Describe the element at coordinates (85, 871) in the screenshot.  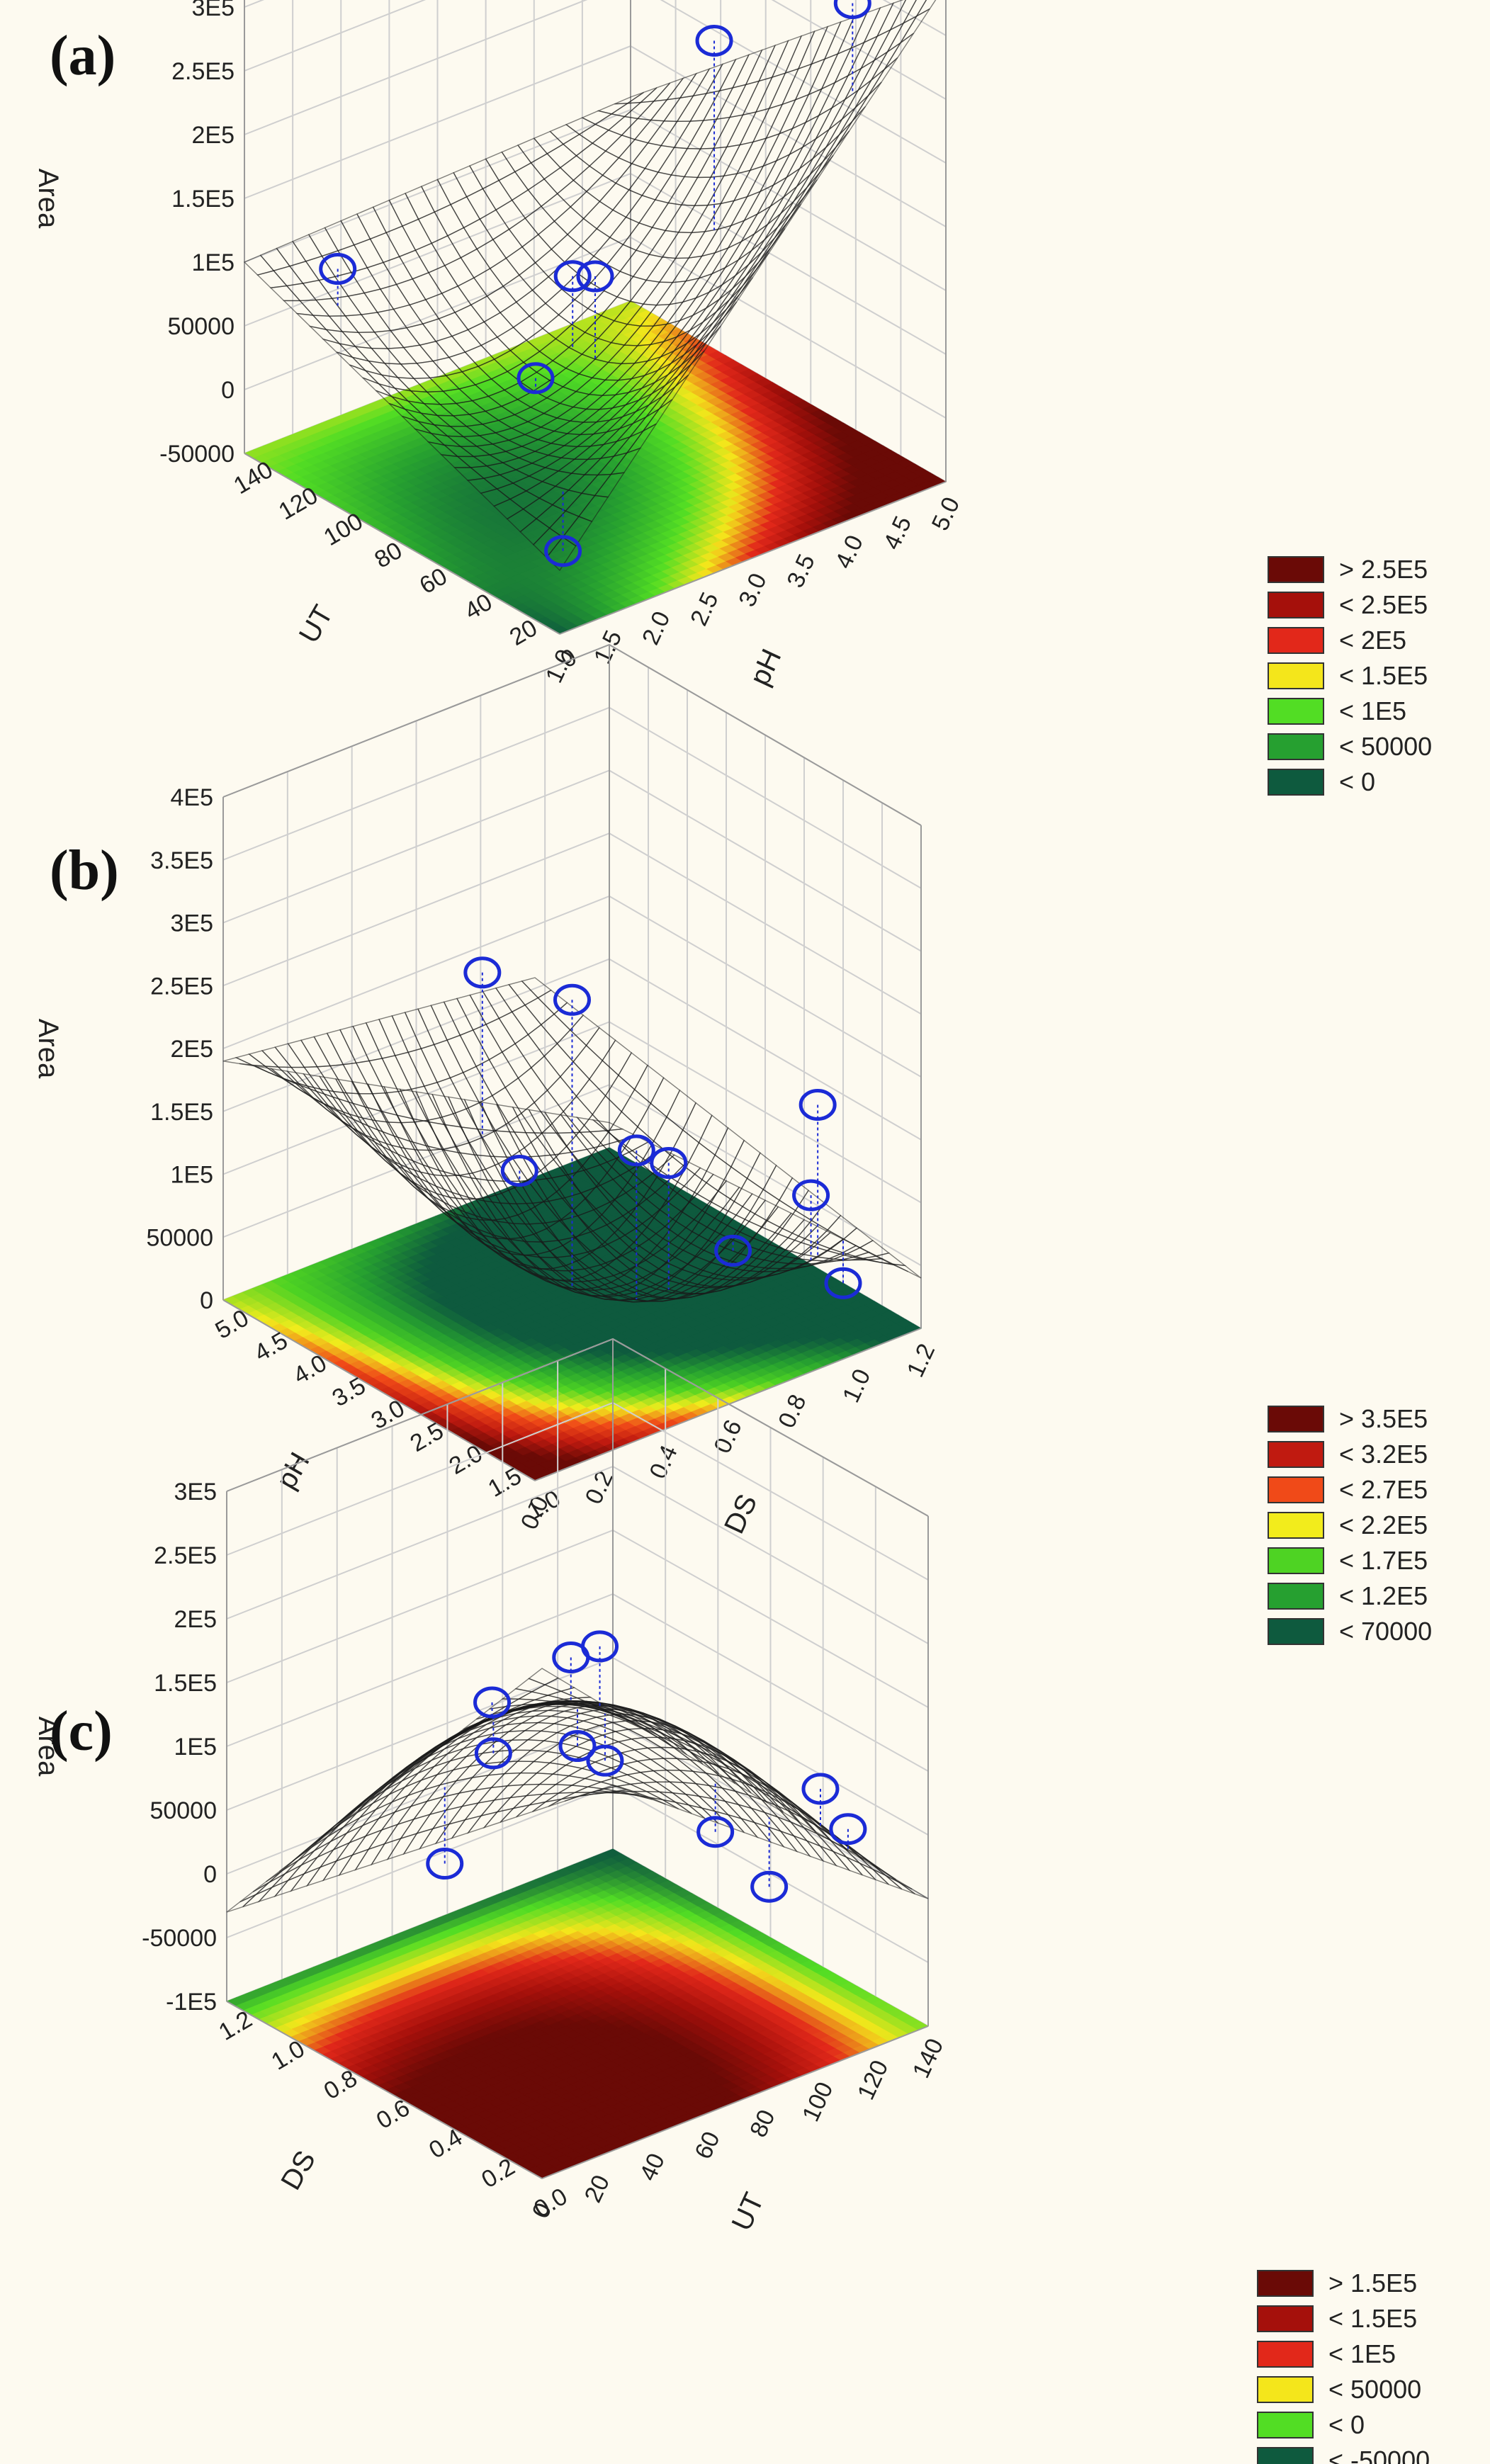
I see `panel-label: (b)` at that location.